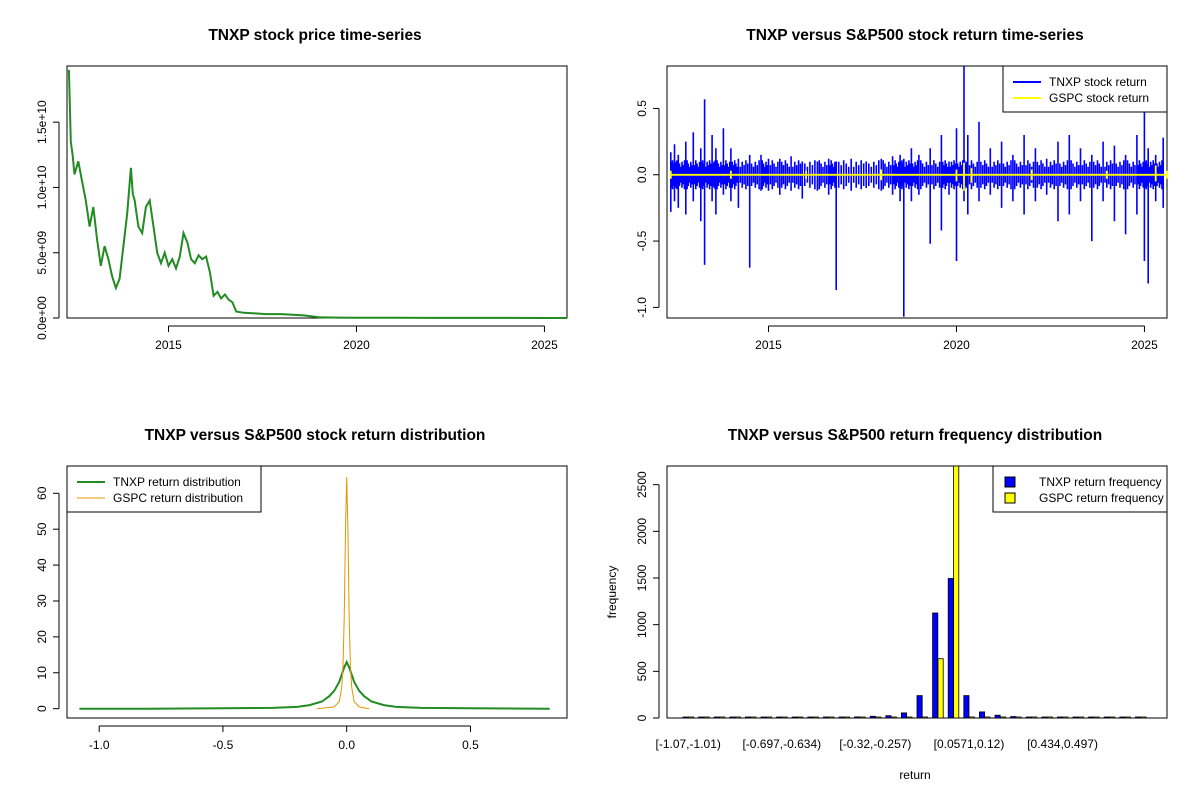 The image size is (1200, 800). Describe the element at coordinates (642, 240) in the screenshot. I see `y-tick-label: -0.5` at that location.